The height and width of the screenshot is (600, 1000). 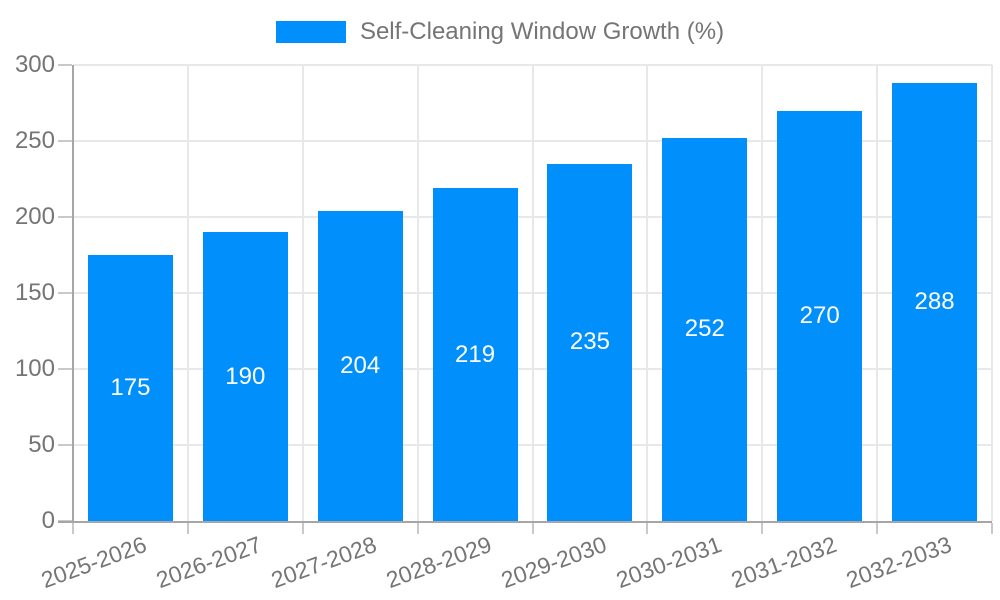 I want to click on x-axis-tick-label: 2031-2032, so click(x=783, y=562).